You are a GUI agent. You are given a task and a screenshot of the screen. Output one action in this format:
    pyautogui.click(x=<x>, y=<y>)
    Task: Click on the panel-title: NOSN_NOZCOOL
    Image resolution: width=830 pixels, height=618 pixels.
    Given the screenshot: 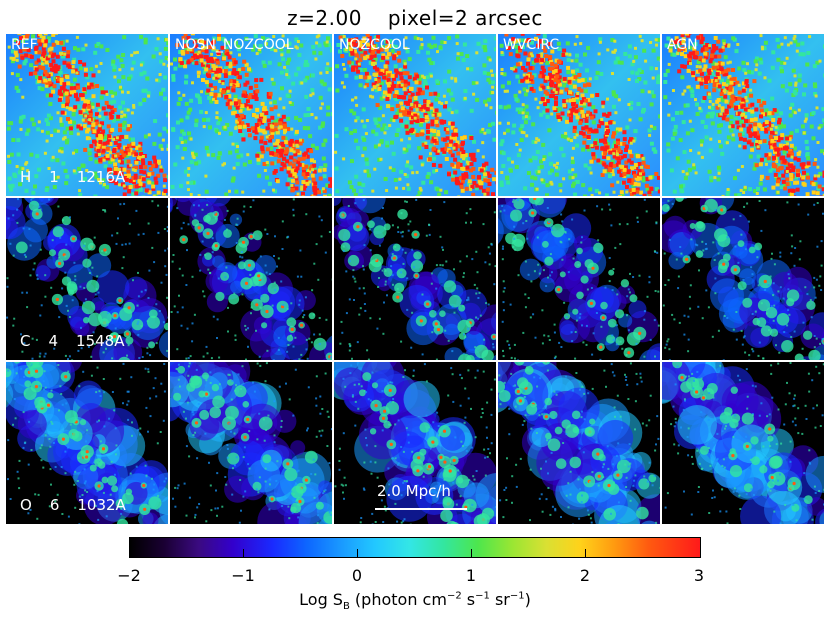 What is the action you would take?
    pyautogui.click(x=234, y=45)
    